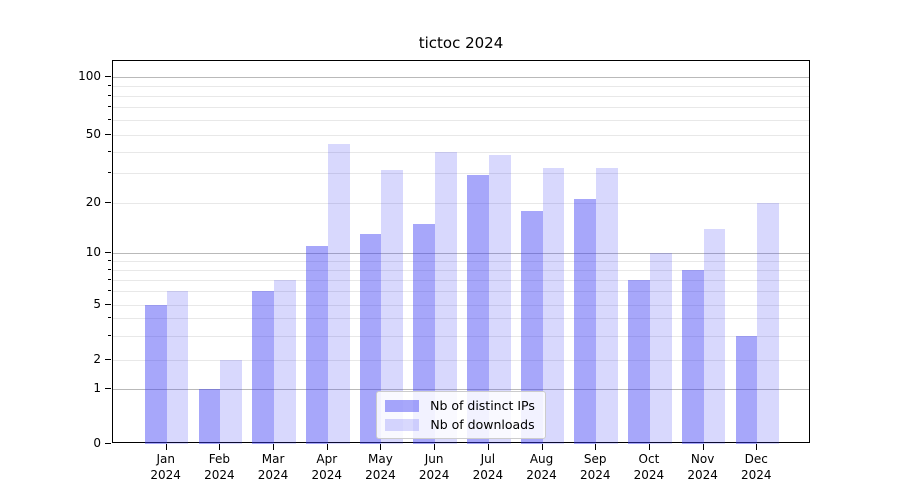  What do you see at coordinates (649, 467) in the screenshot?
I see `x-tick-label: Oct 2024` at bounding box center [649, 467].